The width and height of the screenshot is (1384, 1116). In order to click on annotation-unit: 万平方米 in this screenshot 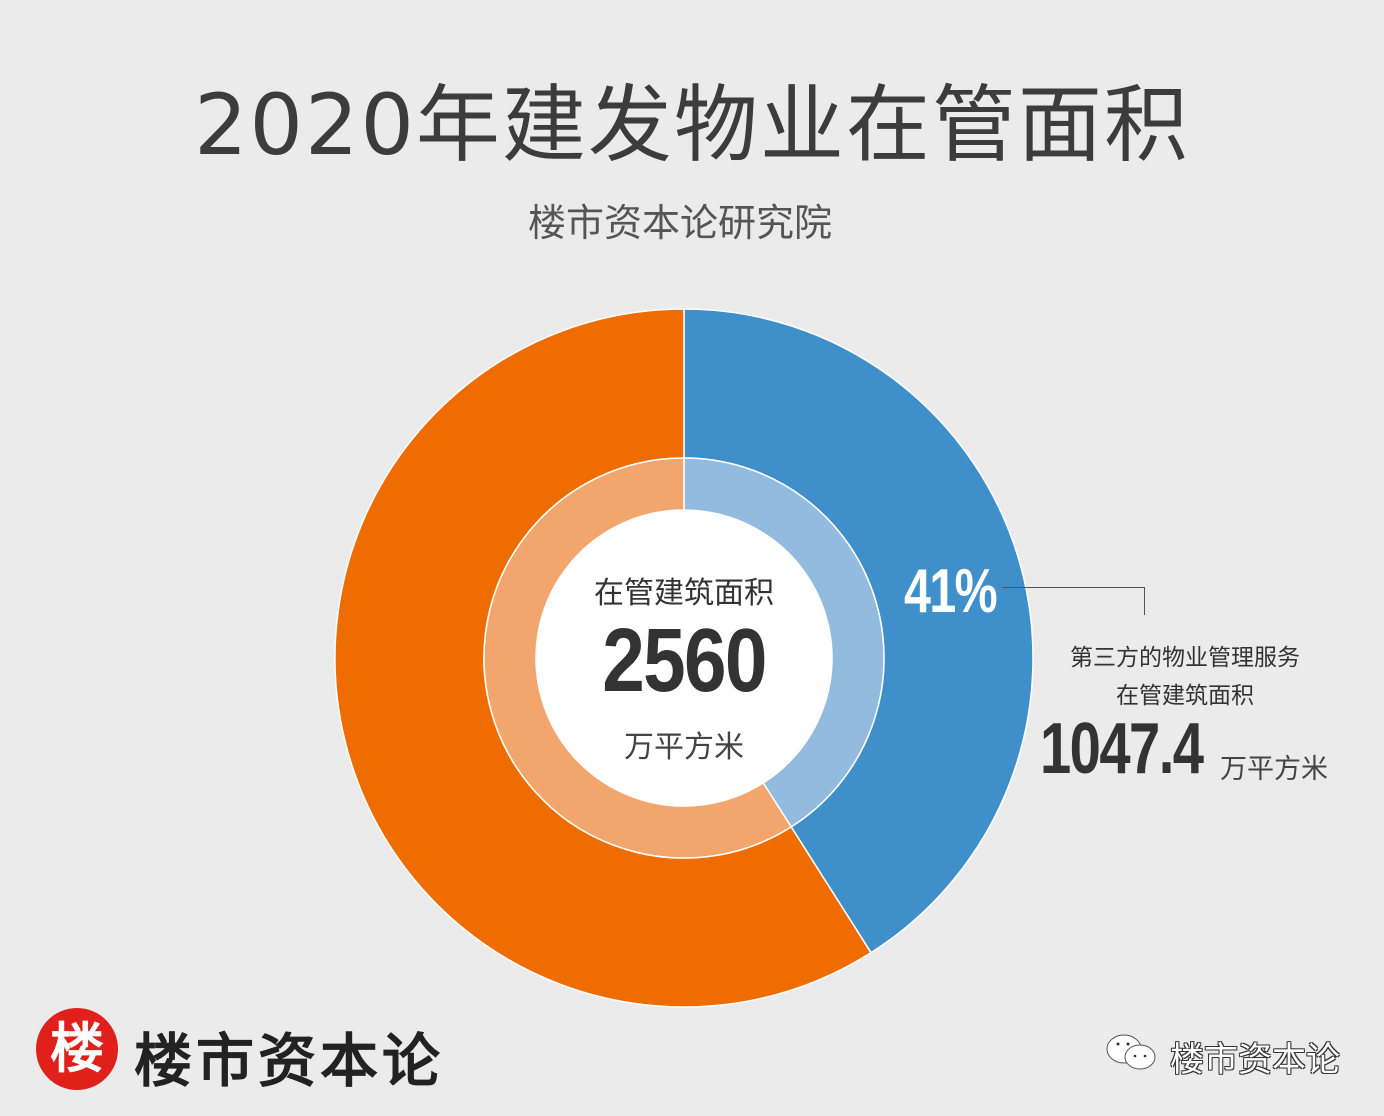, I will do `click(1274, 769)`.